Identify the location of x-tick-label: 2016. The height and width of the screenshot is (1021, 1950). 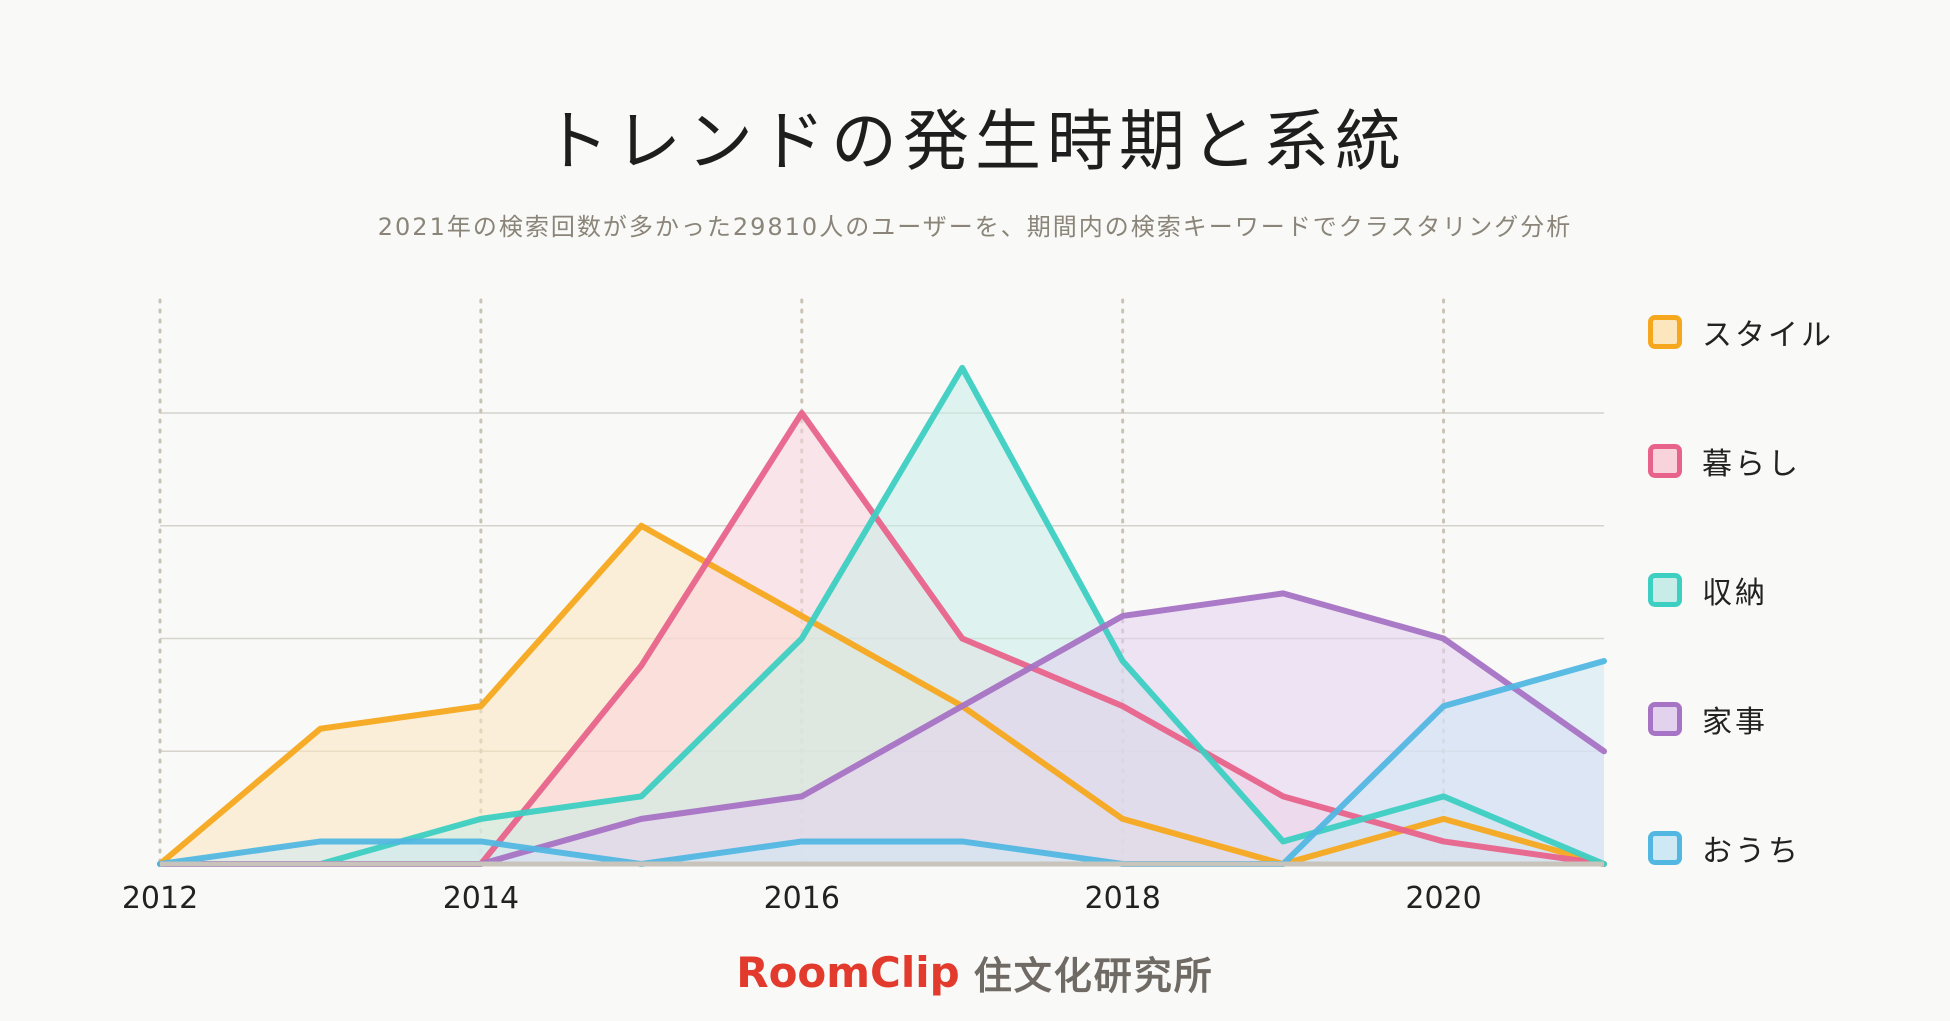
(802, 898).